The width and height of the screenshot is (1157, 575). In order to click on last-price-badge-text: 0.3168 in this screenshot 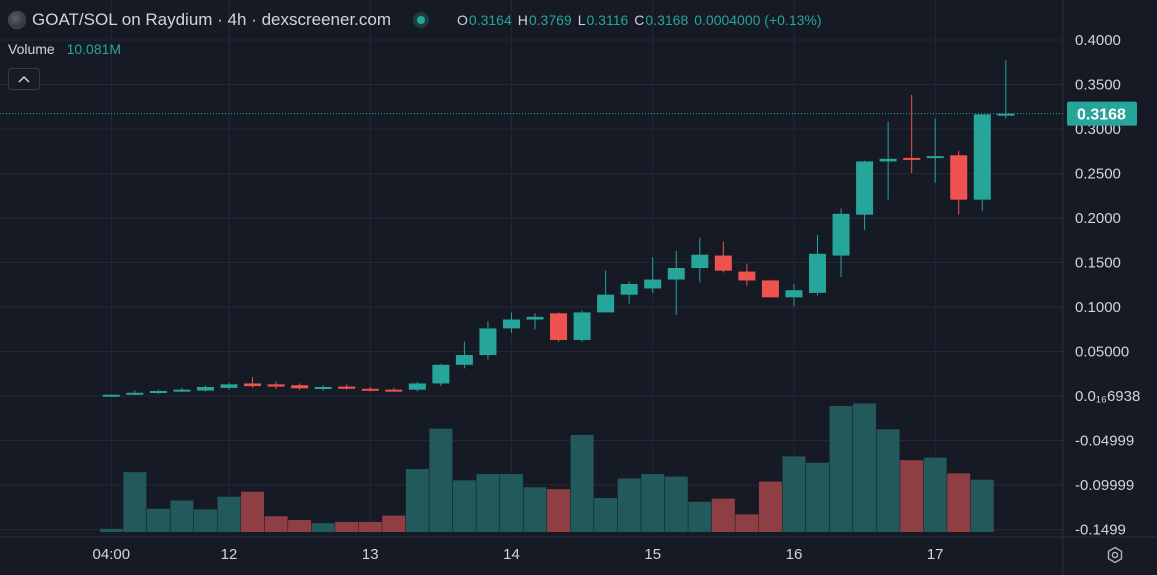, I will do `click(1101, 115)`.